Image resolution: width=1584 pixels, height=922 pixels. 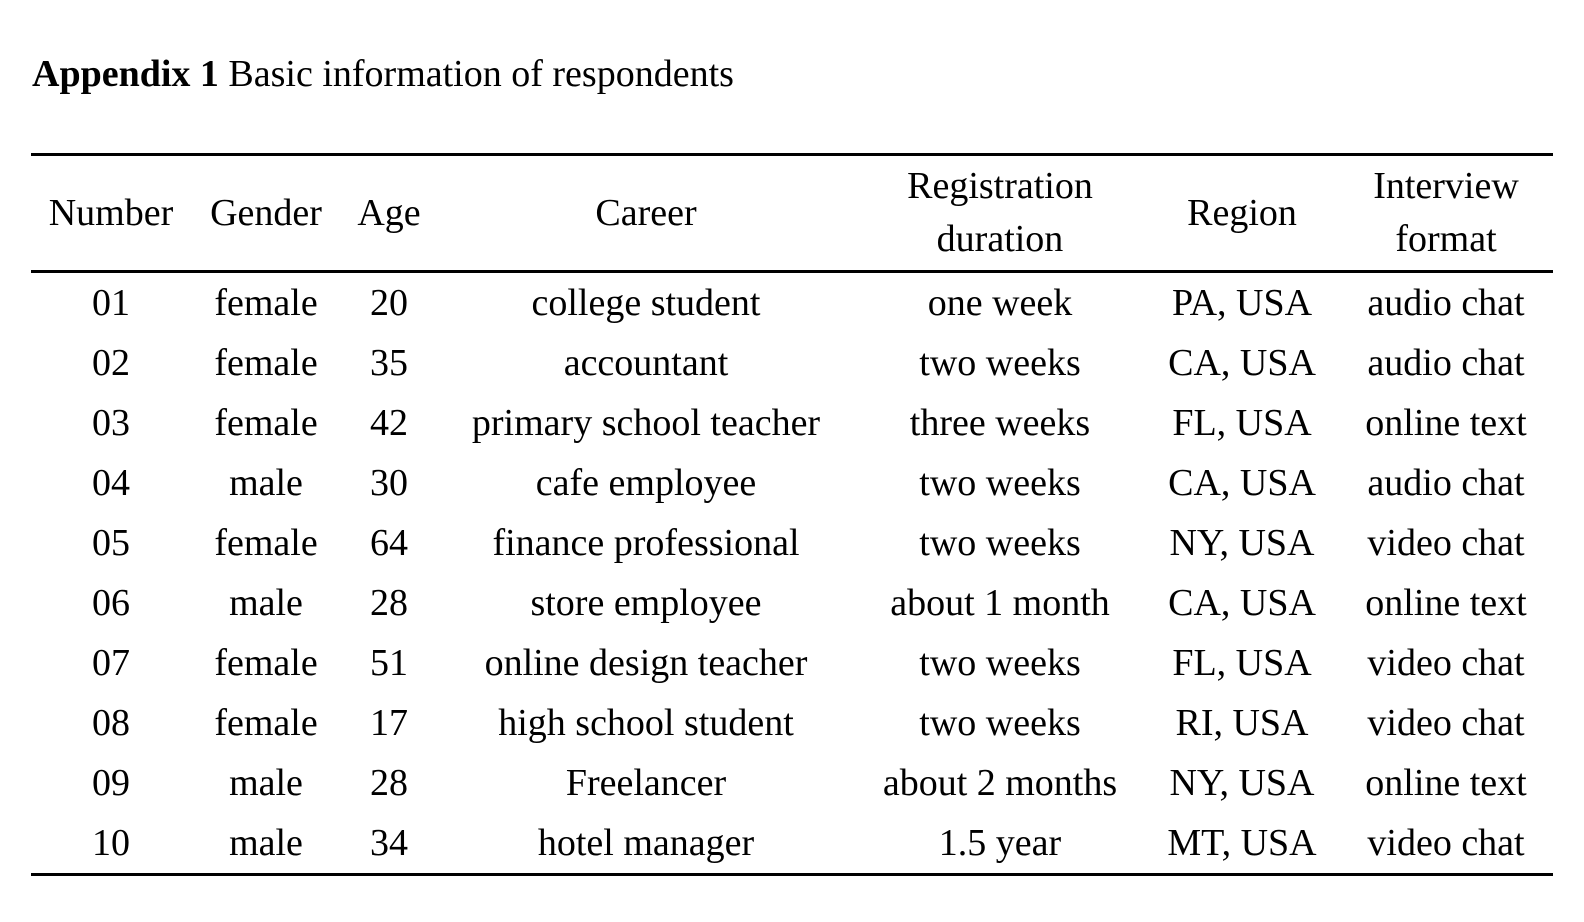 What do you see at coordinates (1242, 843) in the screenshot?
I see `cell-region: MT, USA` at bounding box center [1242, 843].